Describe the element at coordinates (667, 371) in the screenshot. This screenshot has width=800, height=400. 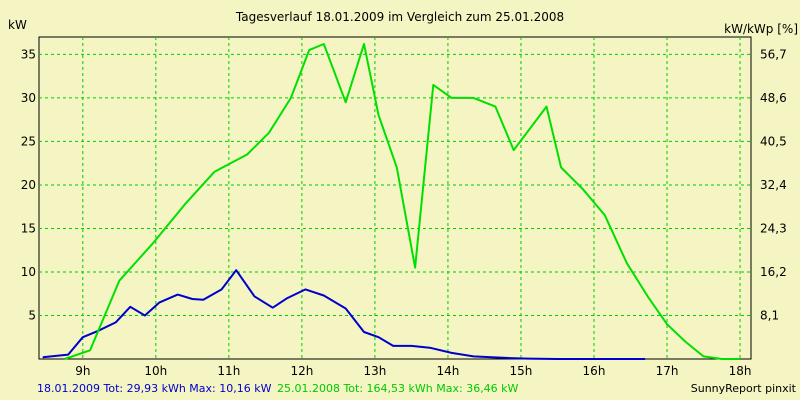
I see `x-tick-label: 17h` at that location.